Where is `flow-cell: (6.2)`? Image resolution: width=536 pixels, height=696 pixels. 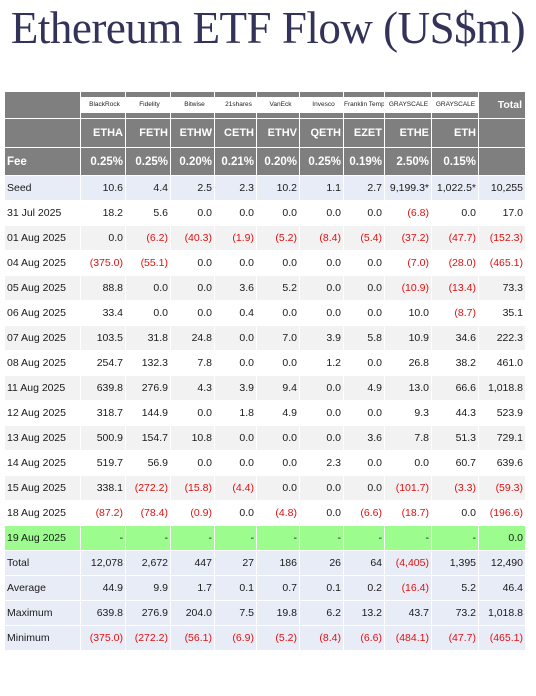
flow-cell: (6.2) is located at coordinates (148, 238).